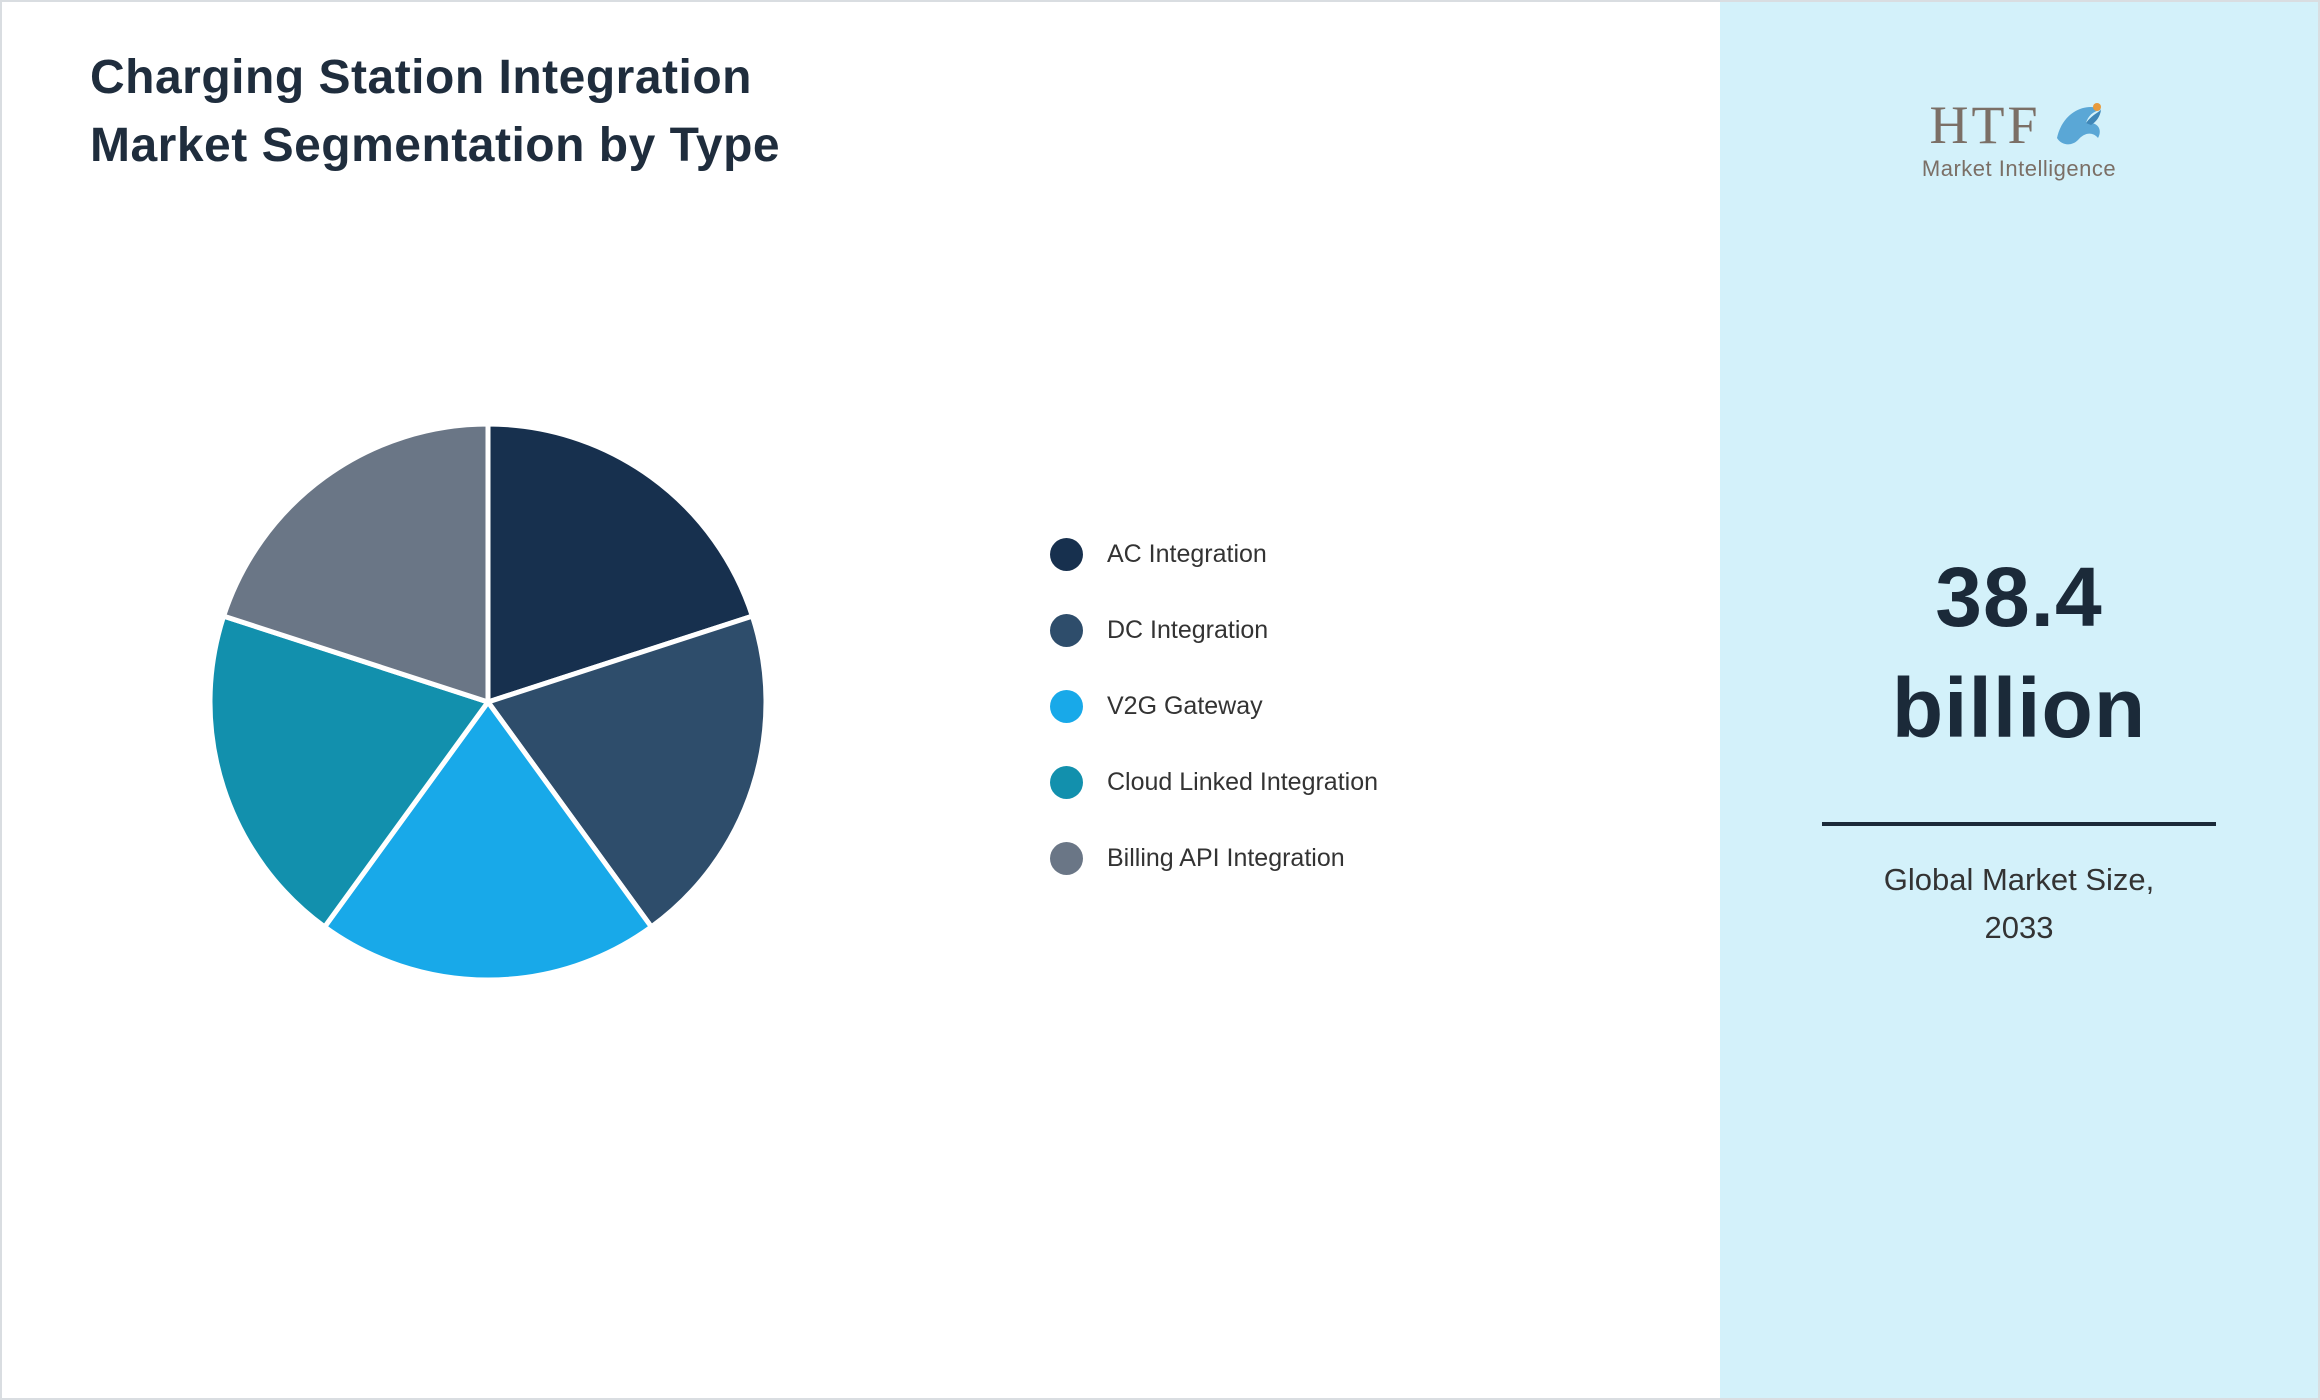 This screenshot has height=1400, width=2320. I want to click on legend-label: V2G Gateway, so click(1185, 705).